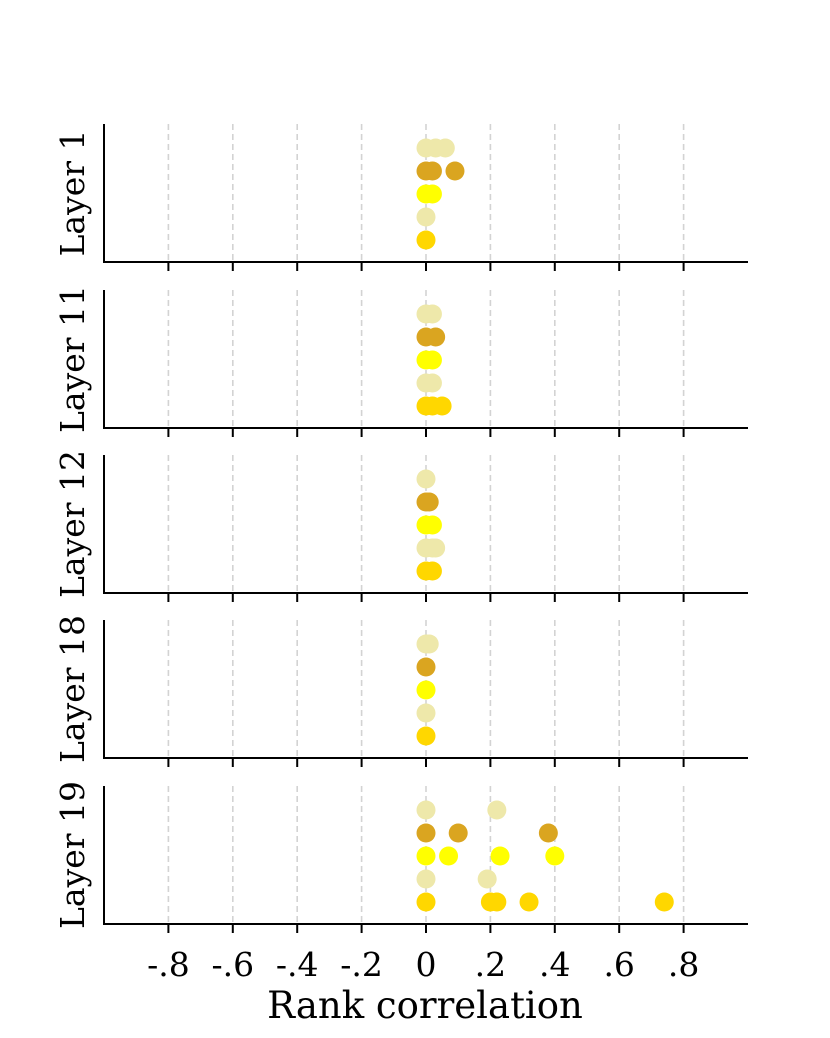  Describe the element at coordinates (72, 192) in the screenshot. I see `panel-label: Layer 1` at that location.